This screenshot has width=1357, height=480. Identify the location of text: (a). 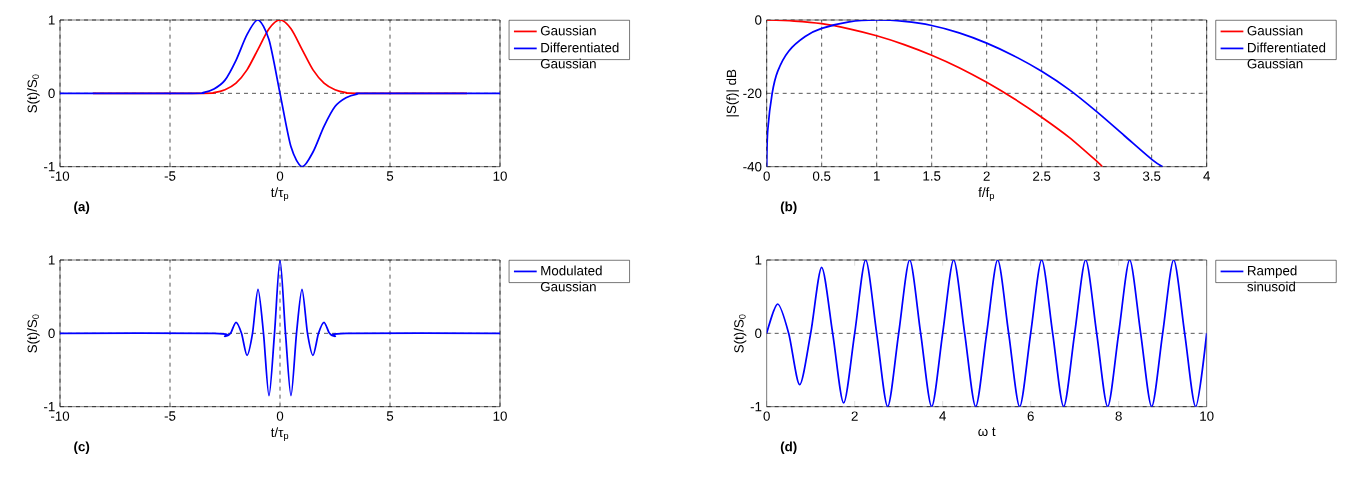
(82, 207).